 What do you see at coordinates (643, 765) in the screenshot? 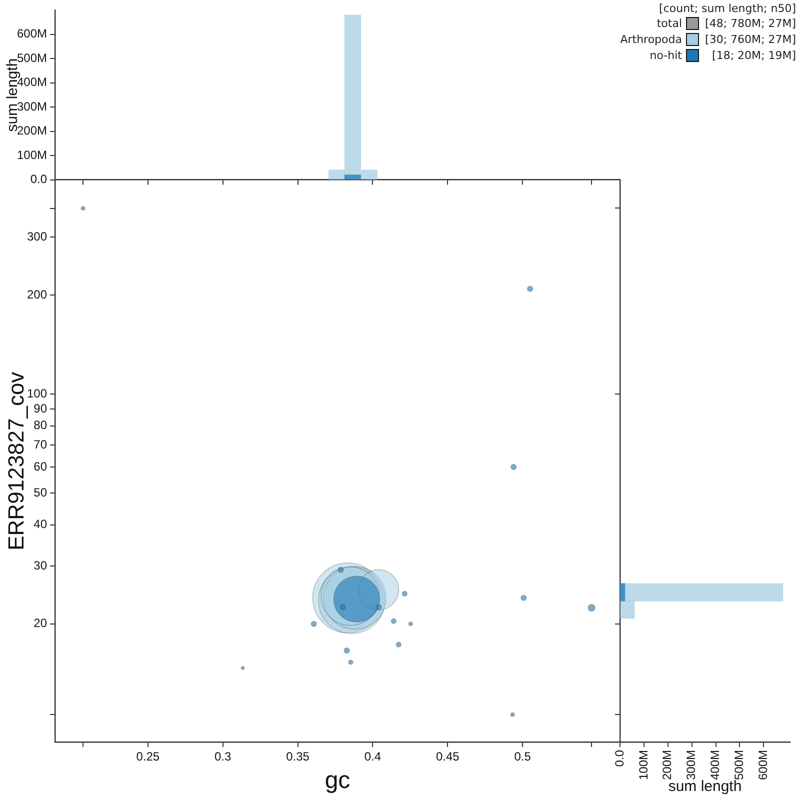
I see `x-tick-label: 100M` at bounding box center [643, 765].